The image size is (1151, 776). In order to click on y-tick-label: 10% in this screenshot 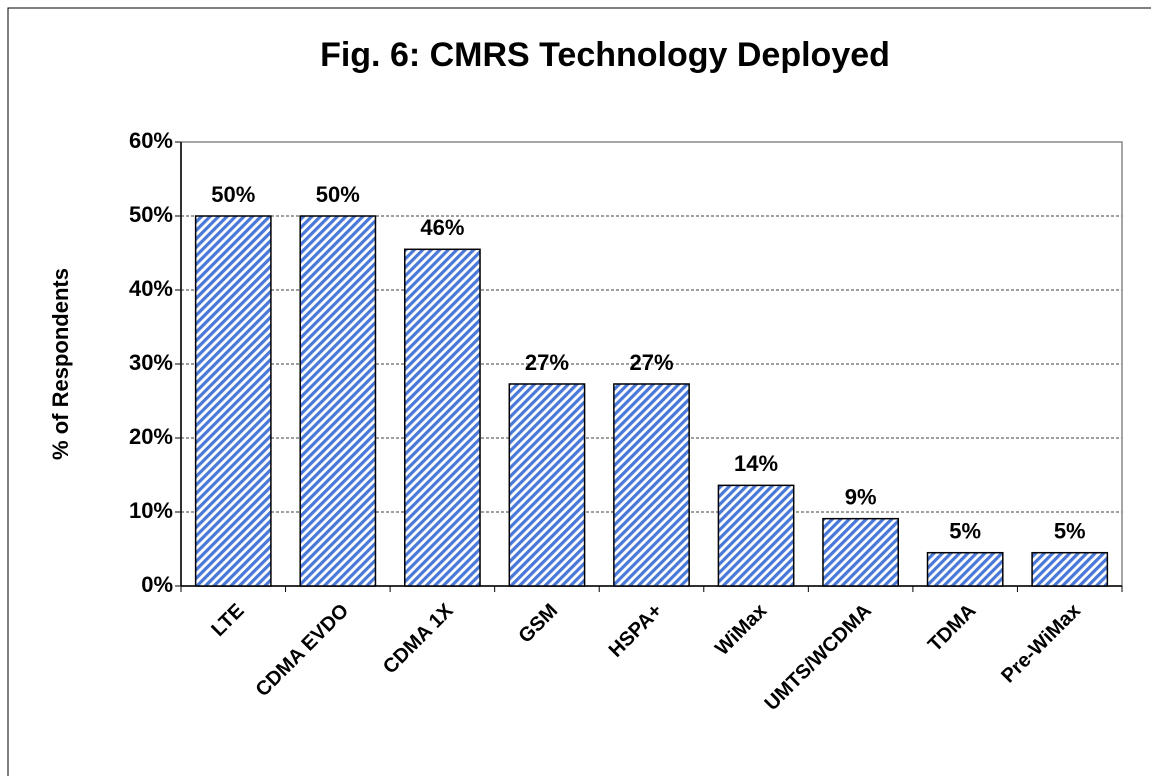, I will do `click(151, 510)`.